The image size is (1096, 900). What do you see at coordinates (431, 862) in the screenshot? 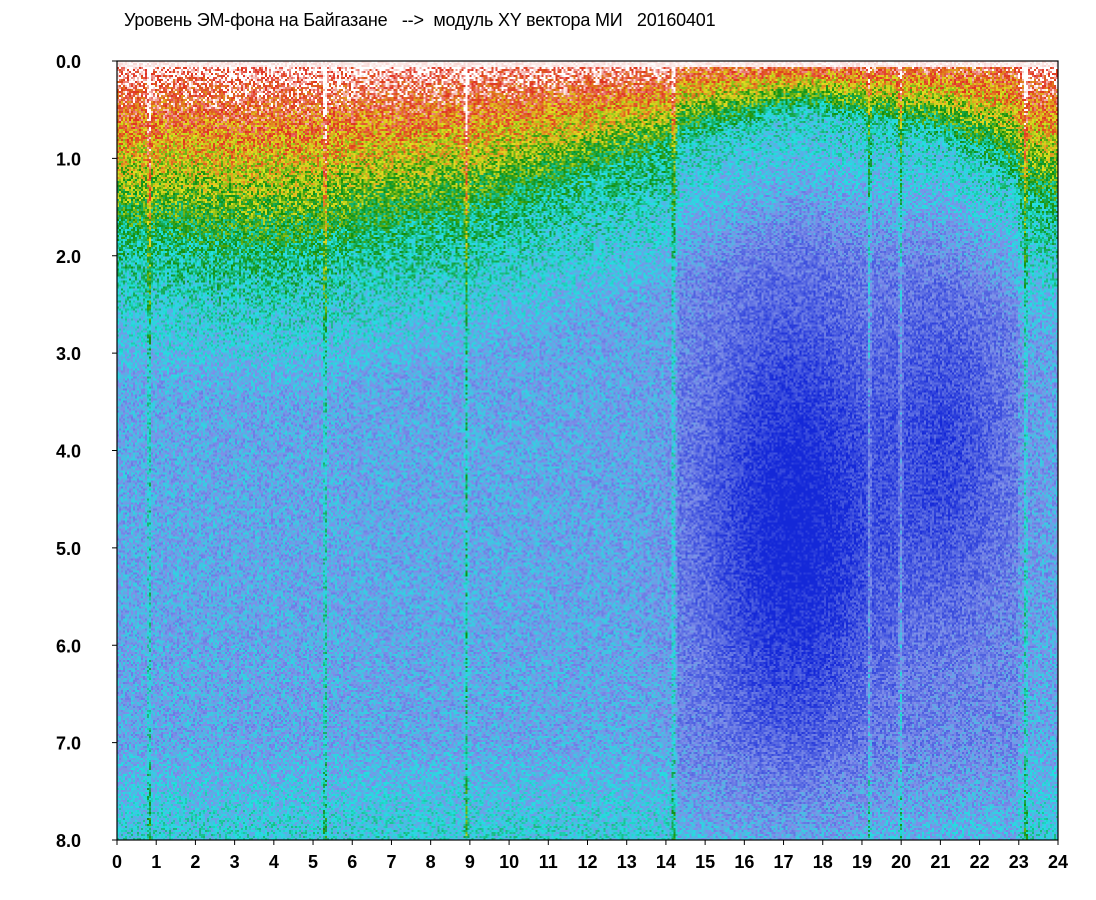
I see `x-tick-label: 8` at bounding box center [431, 862].